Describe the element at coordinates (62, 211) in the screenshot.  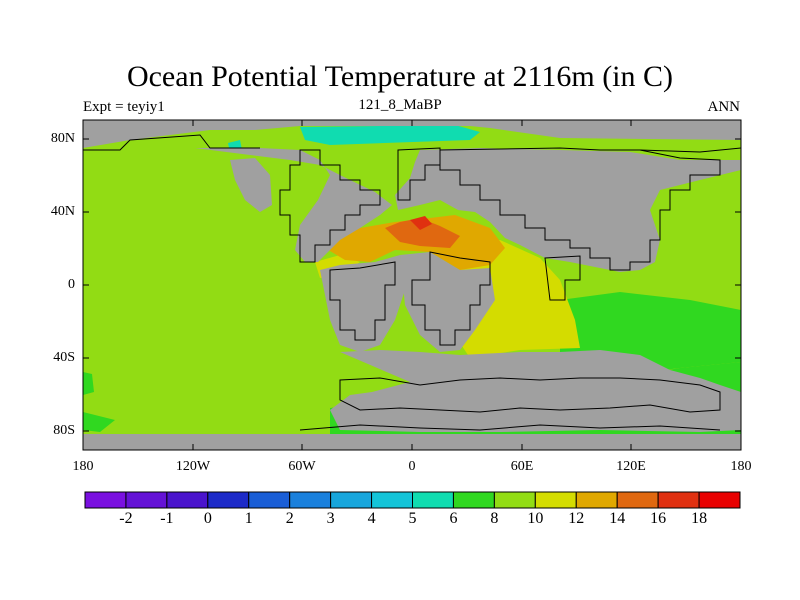
I see `lat-label-40n: 40N` at that location.